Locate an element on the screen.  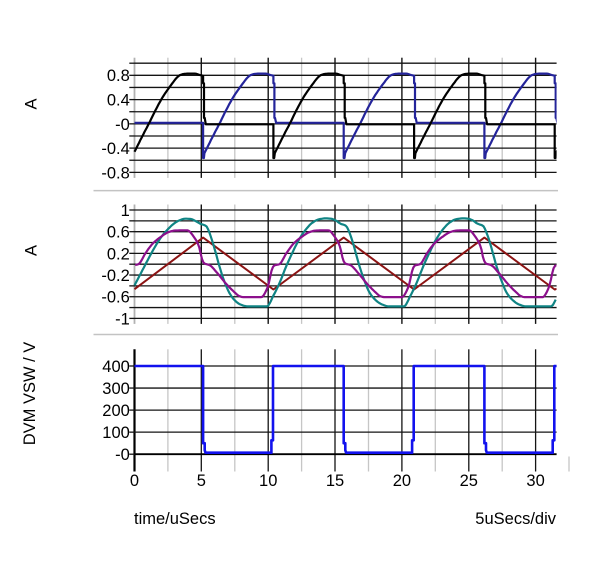
svg-text: -1 is located at coordinates (122, 319).